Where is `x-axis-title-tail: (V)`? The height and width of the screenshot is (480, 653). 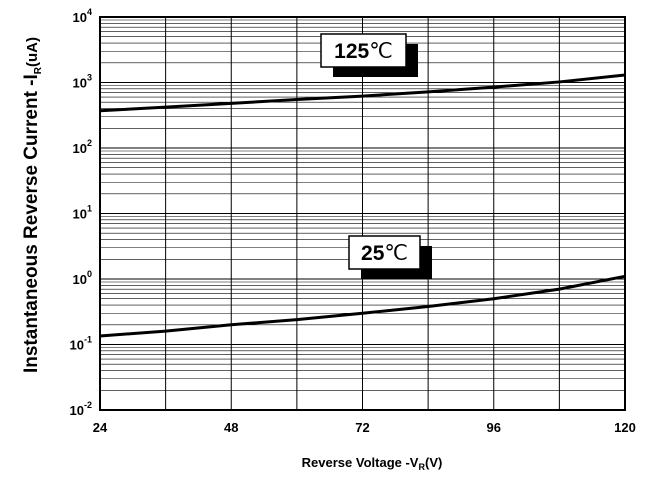
x-axis-title-tail: (V) is located at coordinates (433, 462).